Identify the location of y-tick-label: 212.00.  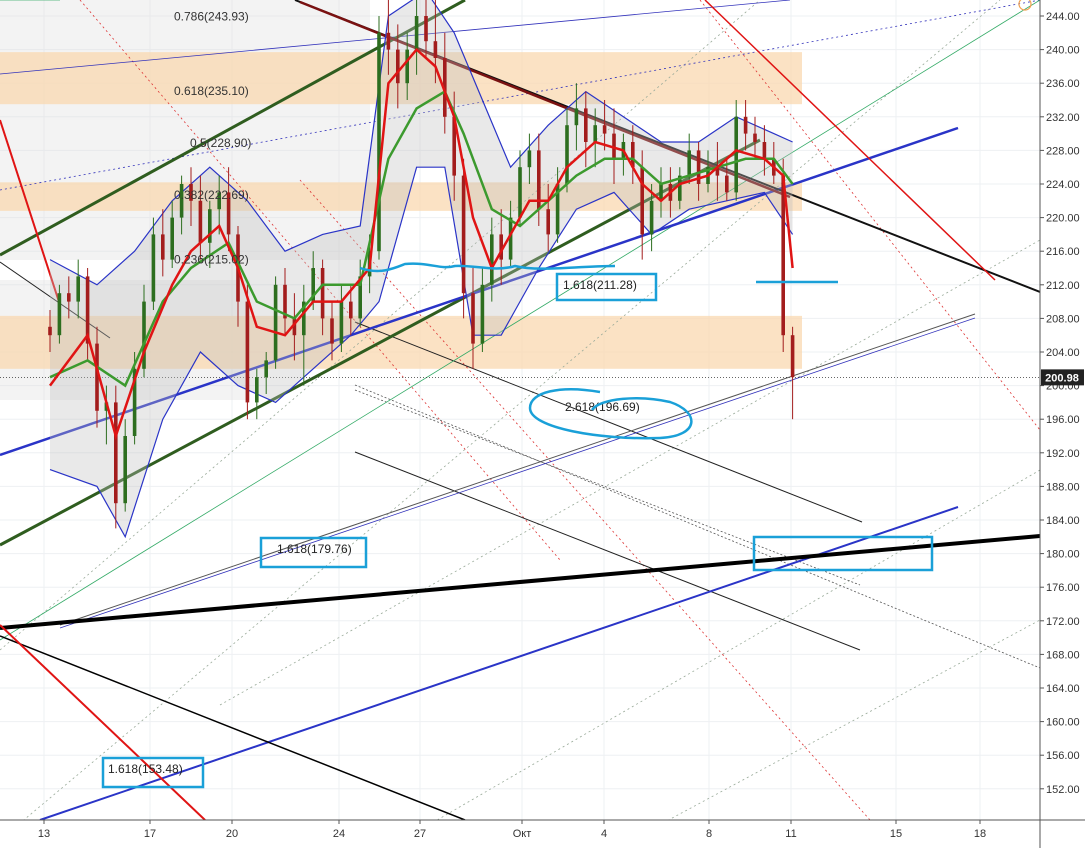
(1063, 286).